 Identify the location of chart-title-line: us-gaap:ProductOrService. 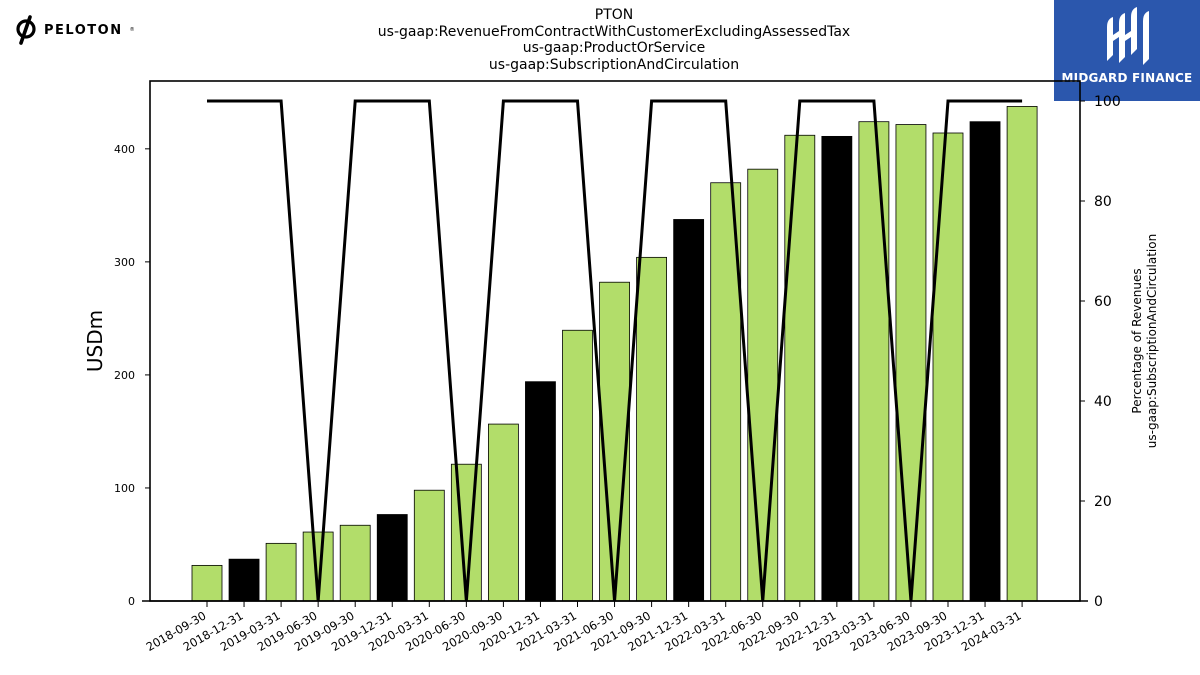
(614, 48).